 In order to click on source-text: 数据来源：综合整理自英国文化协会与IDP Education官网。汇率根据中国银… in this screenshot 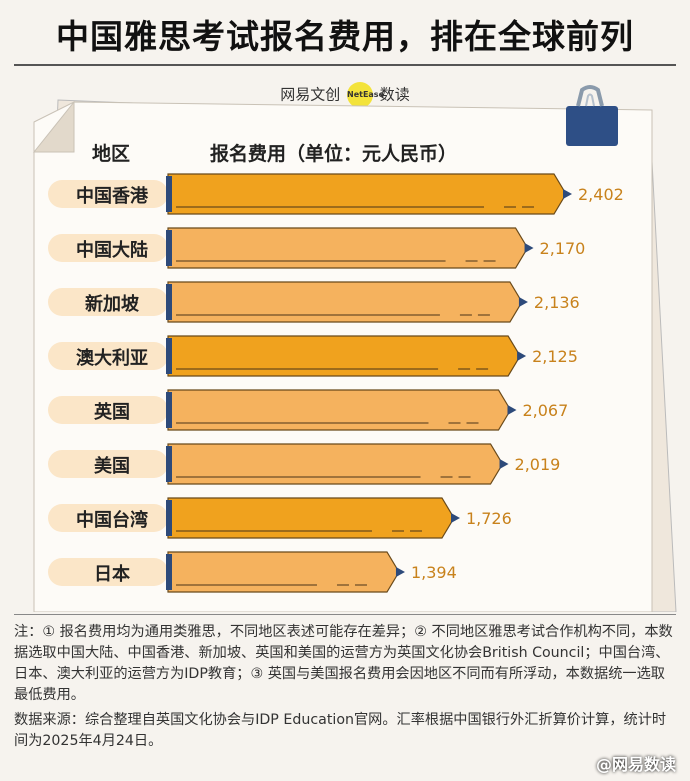, I will do `click(340, 730)`.